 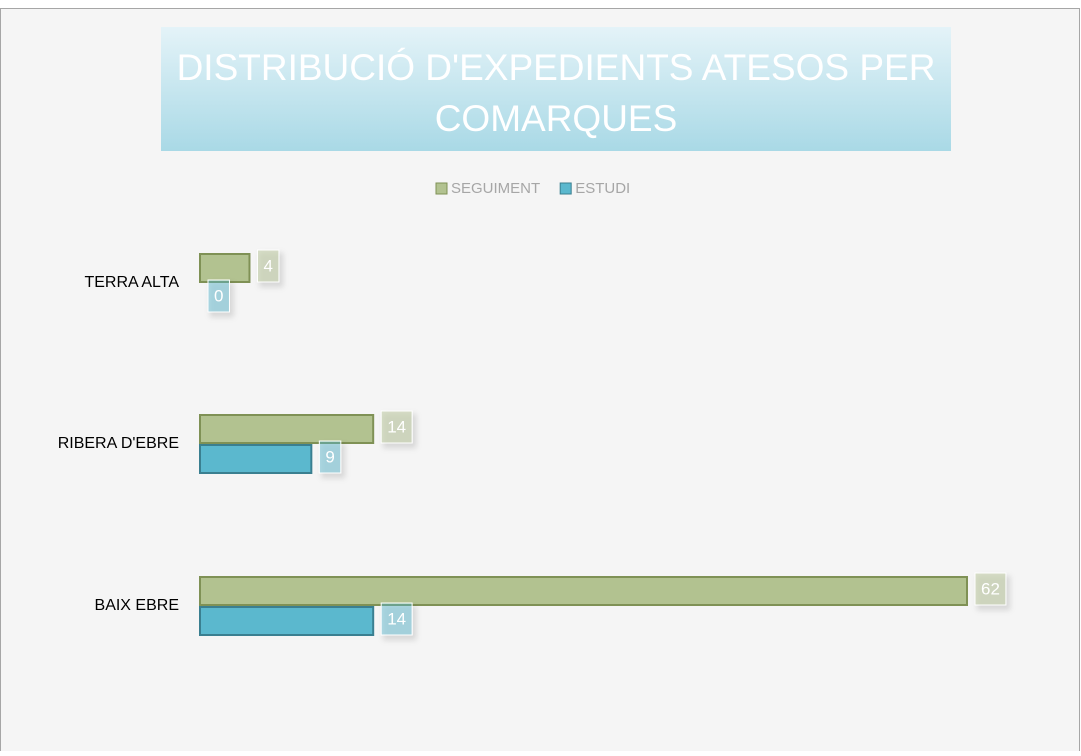 I want to click on category-label: TERRA ALTA, so click(x=131, y=282).